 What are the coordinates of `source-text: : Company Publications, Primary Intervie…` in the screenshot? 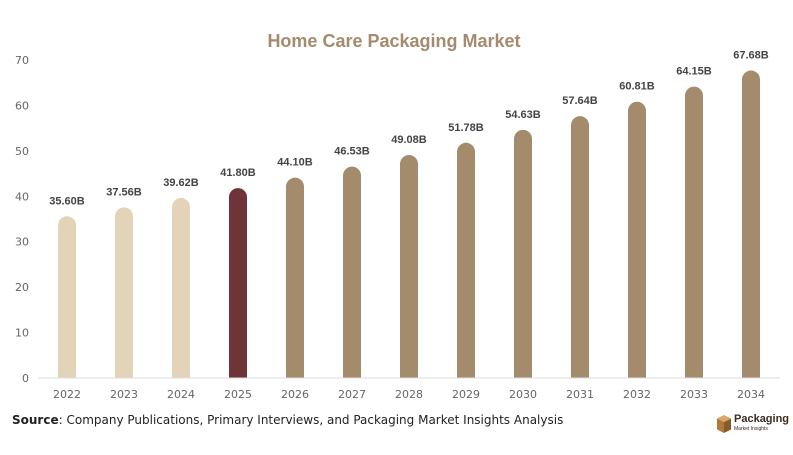 It's located at (311, 420).